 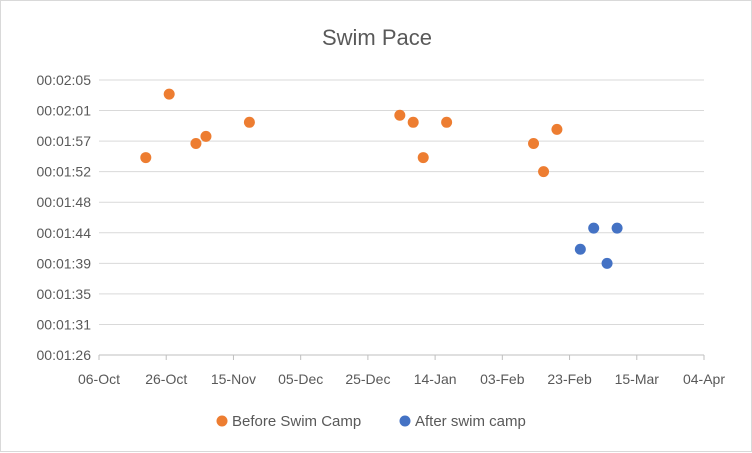 I want to click on y-tick-label: 00:01:52, so click(x=64, y=172).